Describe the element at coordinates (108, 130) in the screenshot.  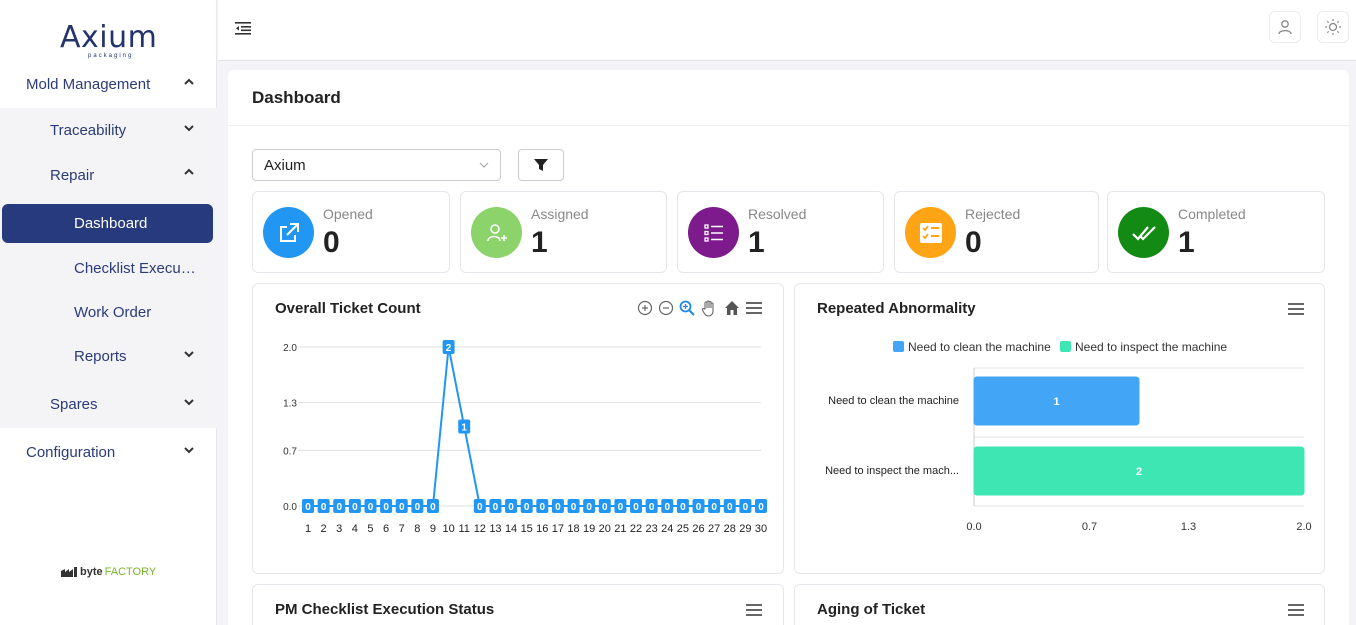
I see `sidebar-item-traceability: Traceability` at that location.